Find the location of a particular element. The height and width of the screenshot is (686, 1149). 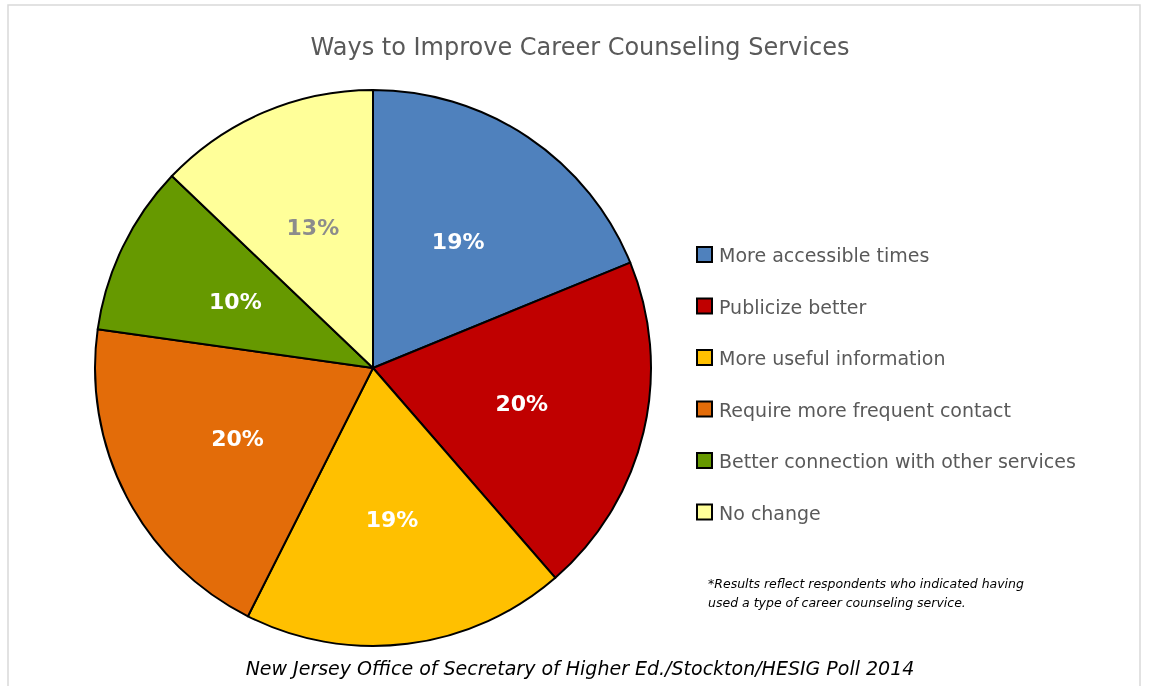

legend-label: Publicize better is located at coordinates (793, 306).